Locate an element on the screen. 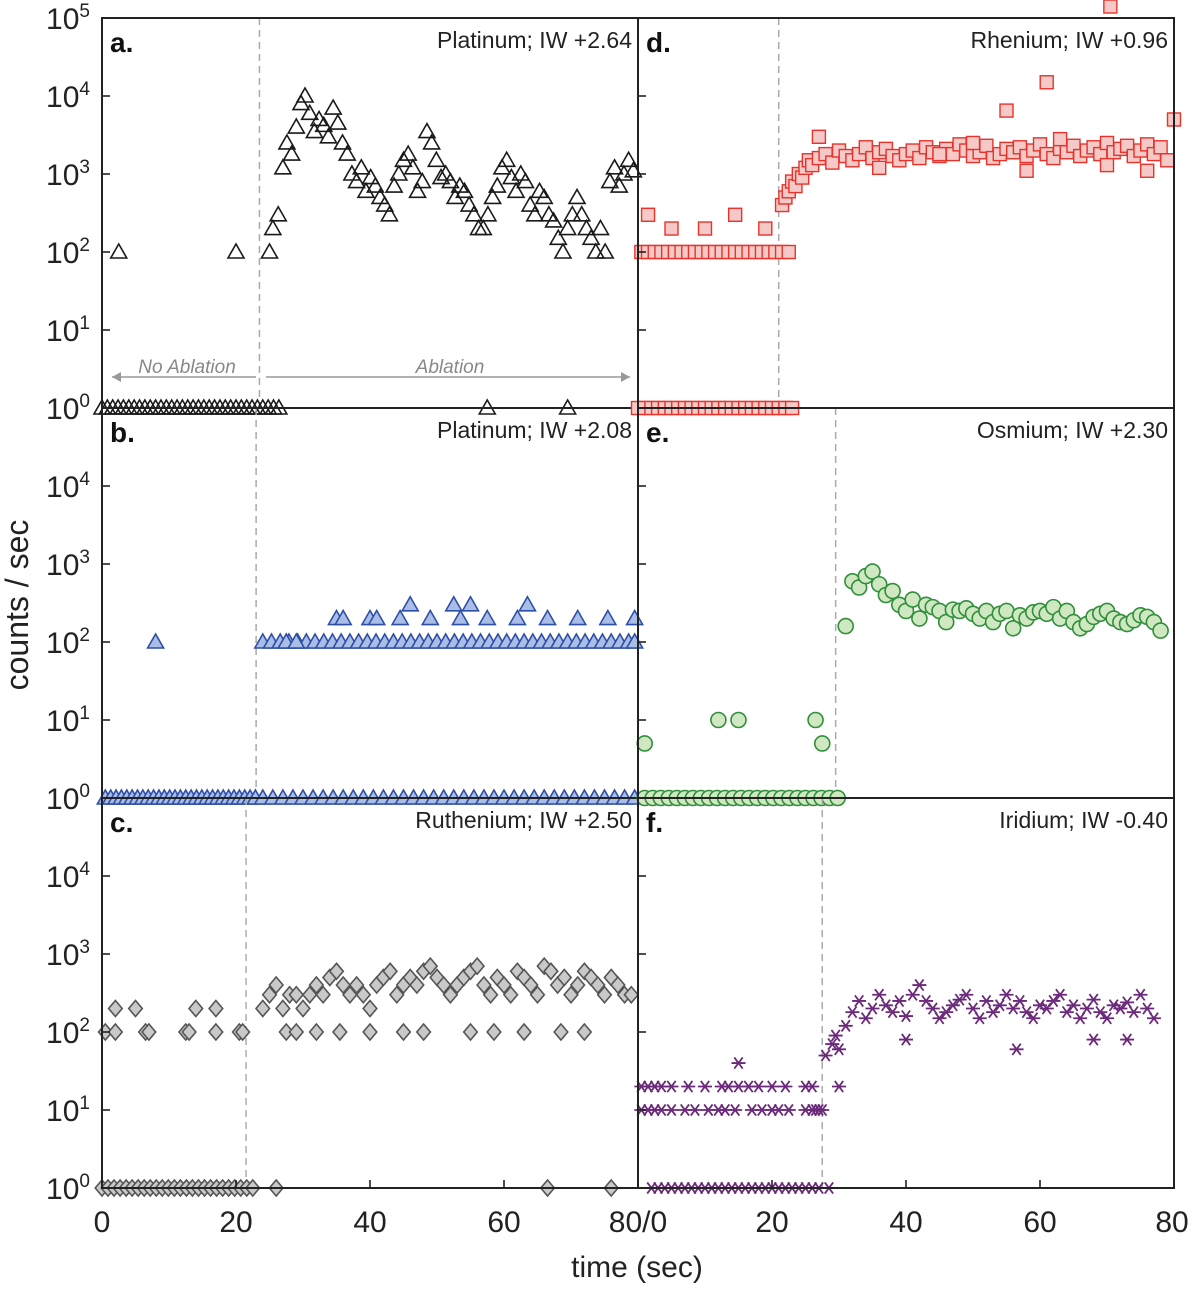 The width and height of the screenshot is (1200, 1290). panel-d-letter: d. is located at coordinates (658, 42).